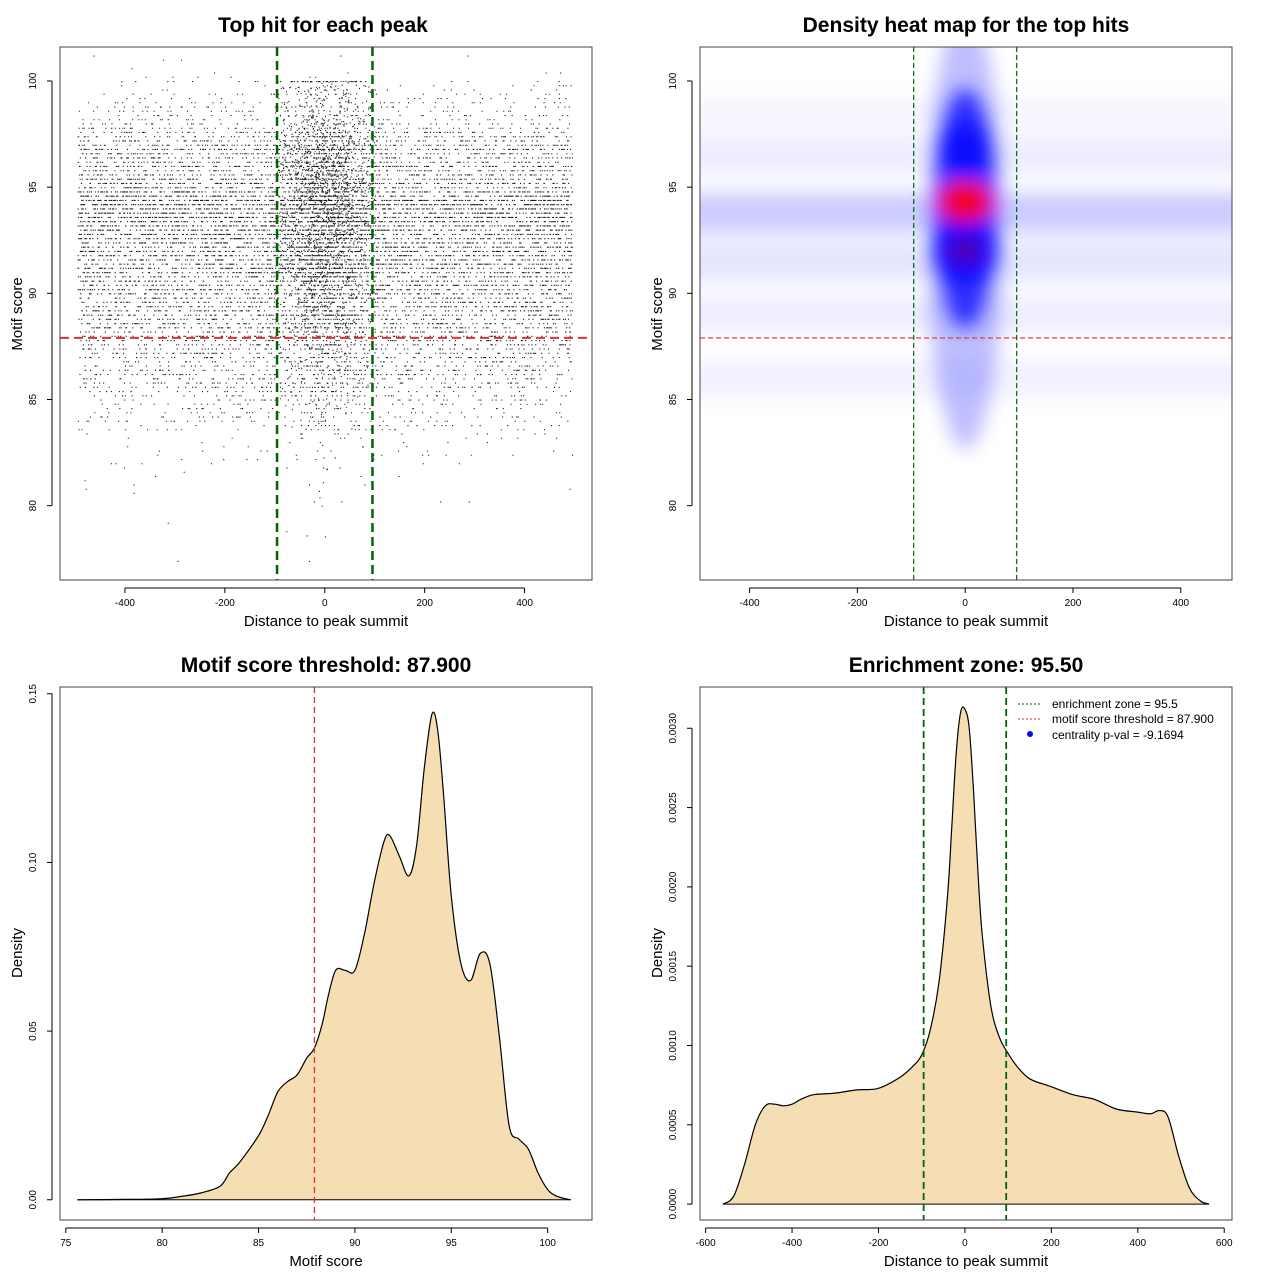  What do you see at coordinates (673, 506) in the screenshot?
I see `heatmap-y-tick-label: 80` at bounding box center [673, 506].